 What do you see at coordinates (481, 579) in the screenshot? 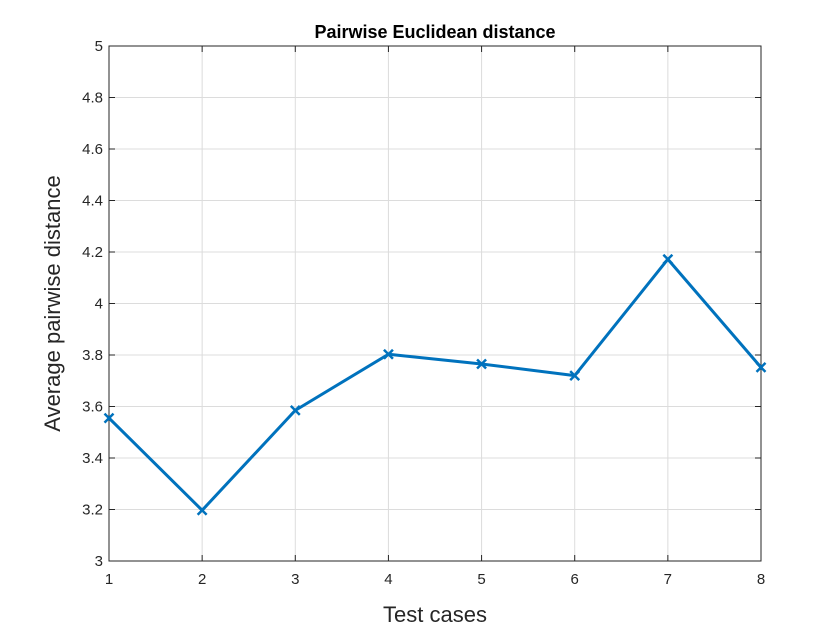
I see `x-tick-label: 5` at bounding box center [481, 579].